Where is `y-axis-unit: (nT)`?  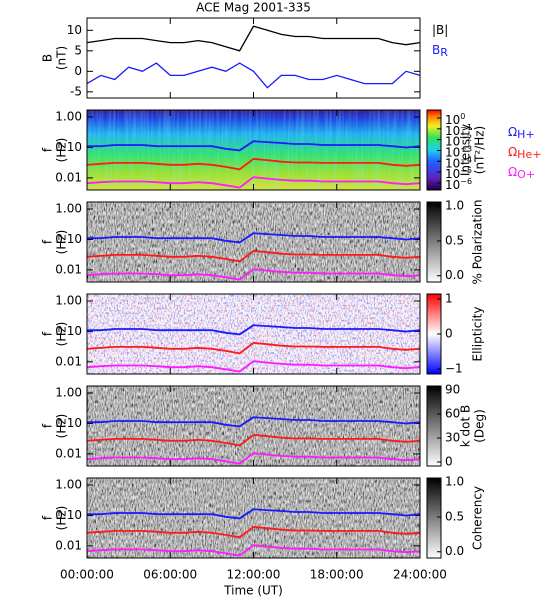
y-axis-unit: (nT) is located at coordinates (62, 58).